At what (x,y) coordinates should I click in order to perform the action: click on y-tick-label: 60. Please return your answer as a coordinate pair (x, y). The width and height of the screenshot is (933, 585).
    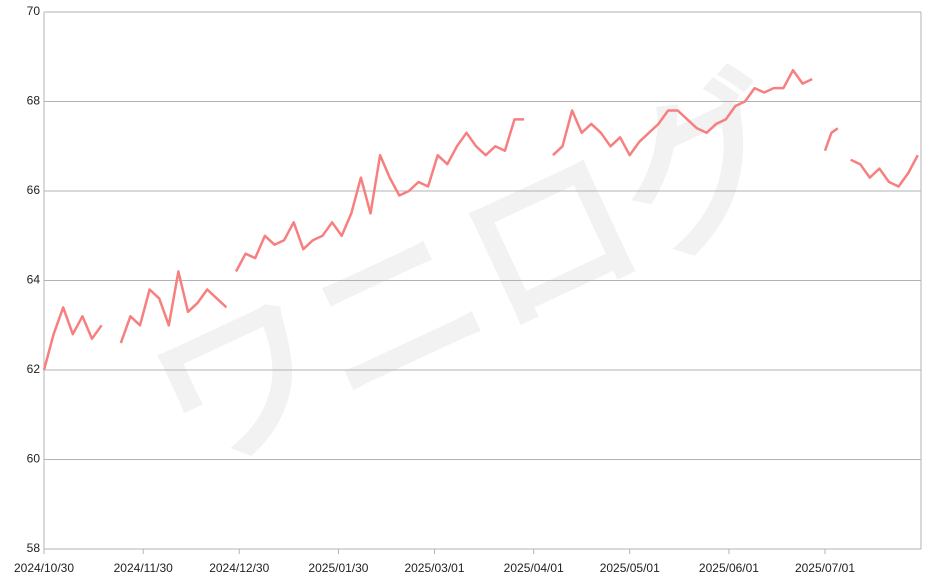
    Looking at the image, I should click on (34, 459).